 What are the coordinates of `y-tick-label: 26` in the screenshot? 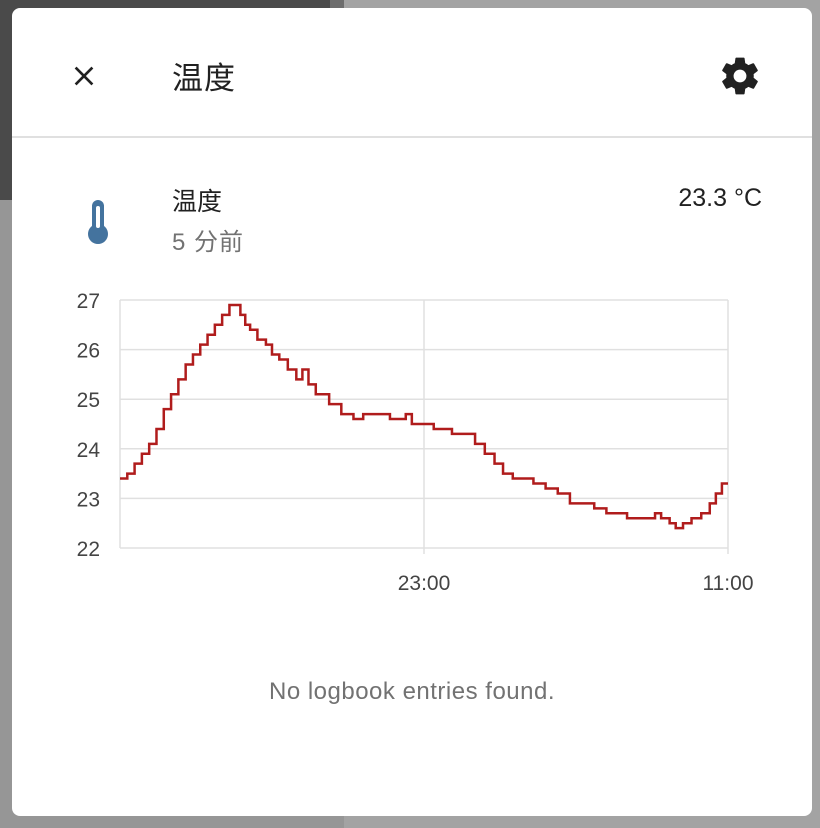 It's located at (88, 351).